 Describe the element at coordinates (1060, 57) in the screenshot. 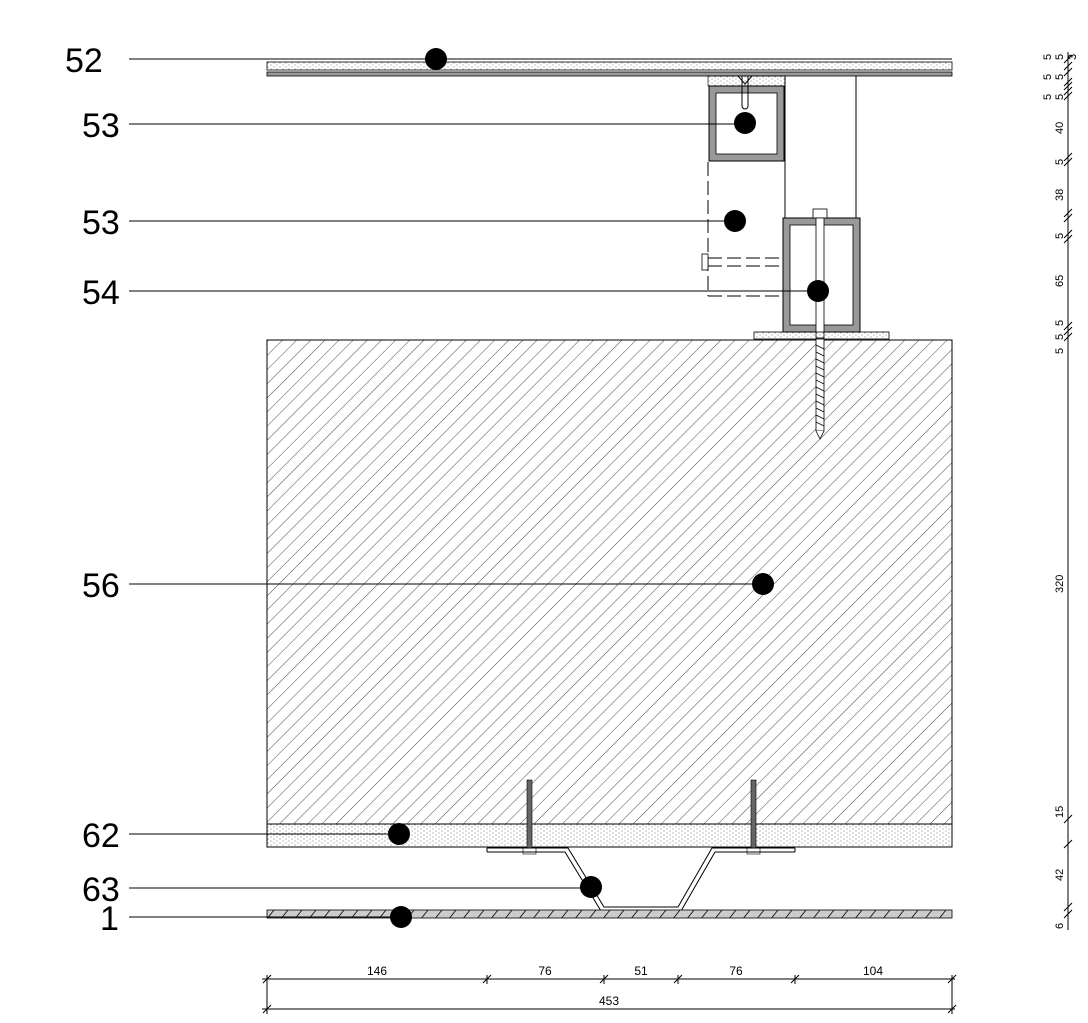

I see `vdim-2: 5` at that location.